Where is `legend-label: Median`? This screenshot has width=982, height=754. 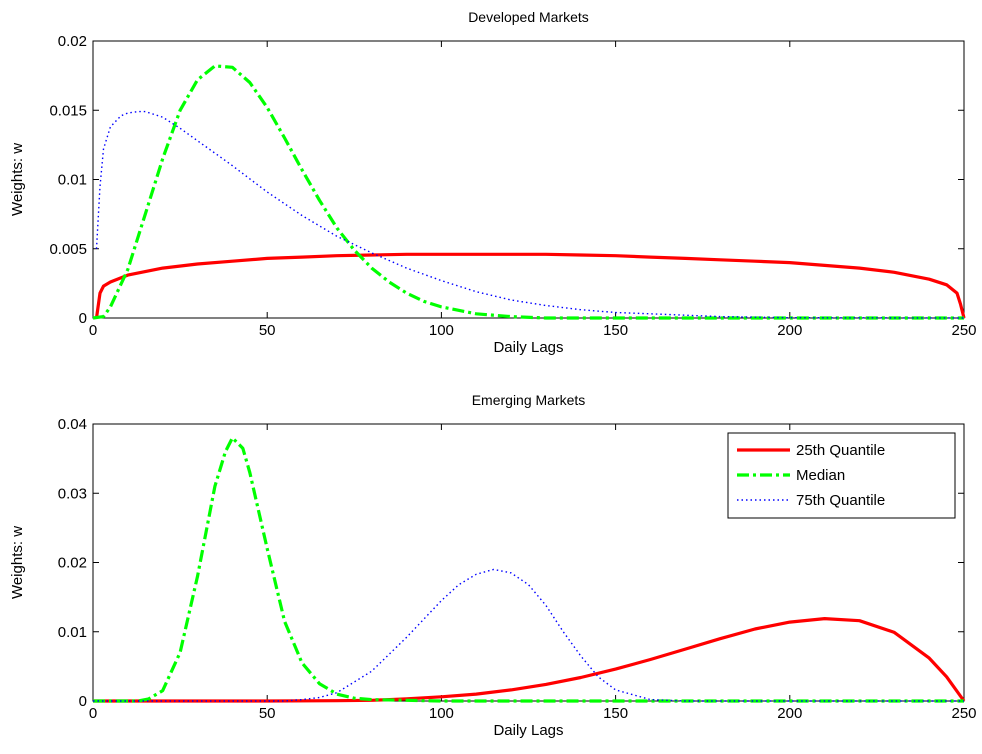 legend-label: Median is located at coordinates (820, 475).